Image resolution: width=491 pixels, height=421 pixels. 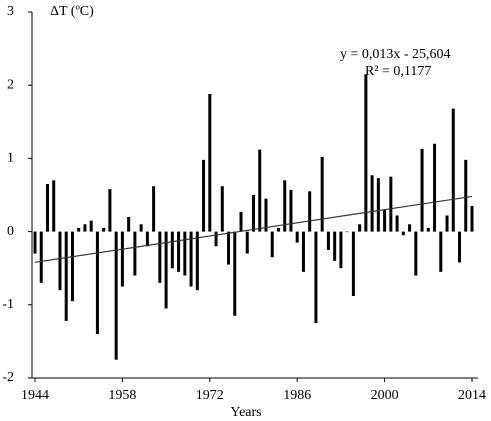 I want to click on trendline, so click(x=253, y=229).